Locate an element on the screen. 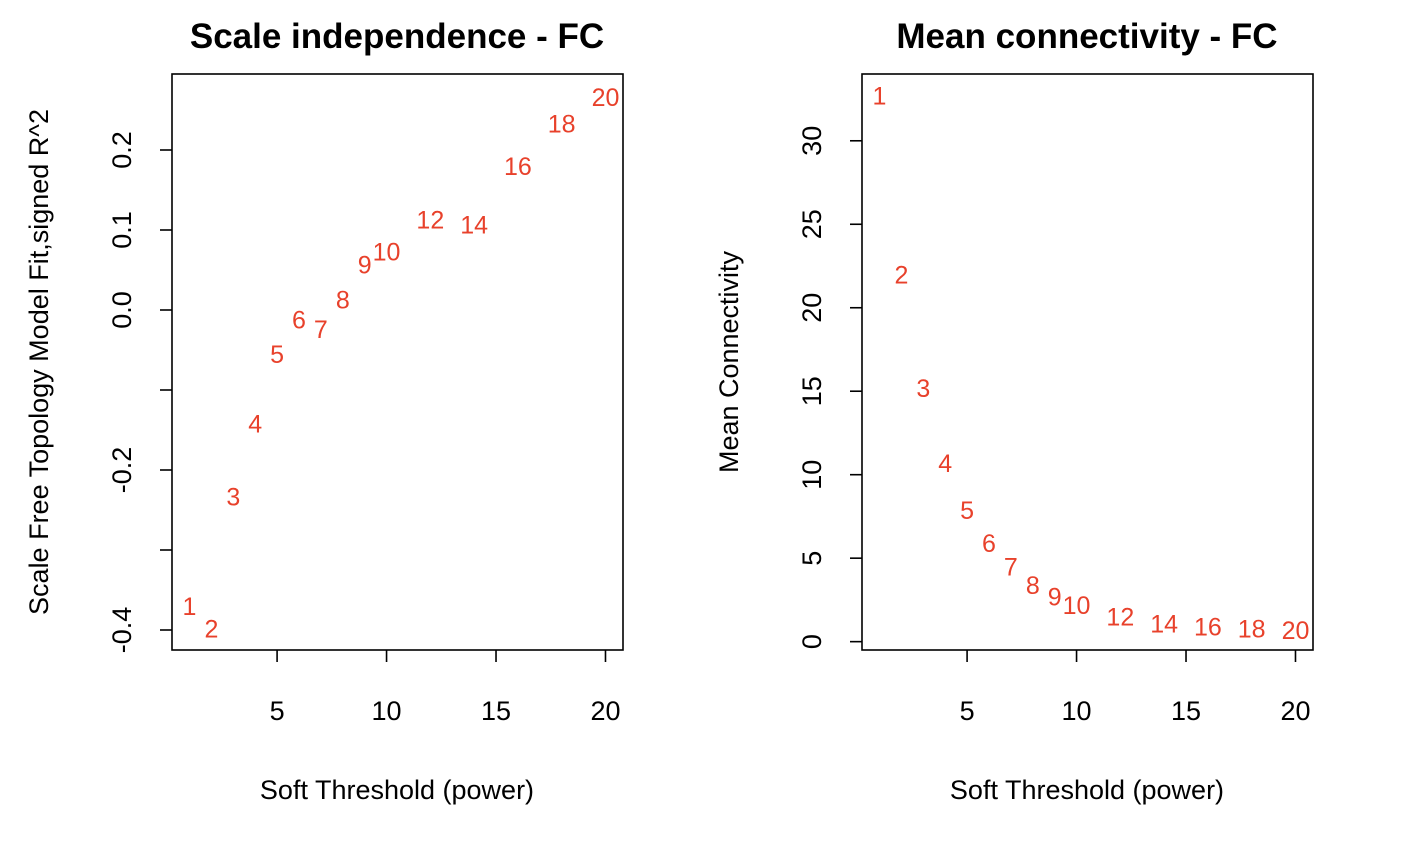 The height and width of the screenshot is (848, 1402). y-tick-label: 25 is located at coordinates (812, 224).